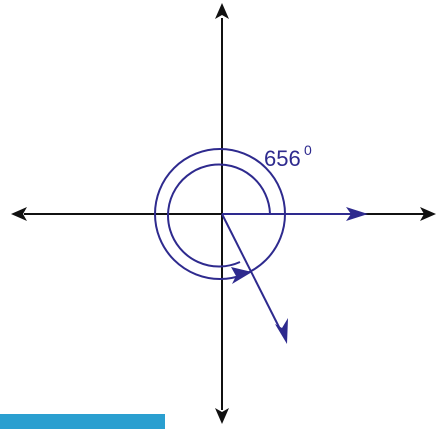 The width and height of the screenshot is (437, 429). What do you see at coordinates (428, 214) in the screenshot?
I see `x-axis-right-arrowhead` at bounding box center [428, 214].